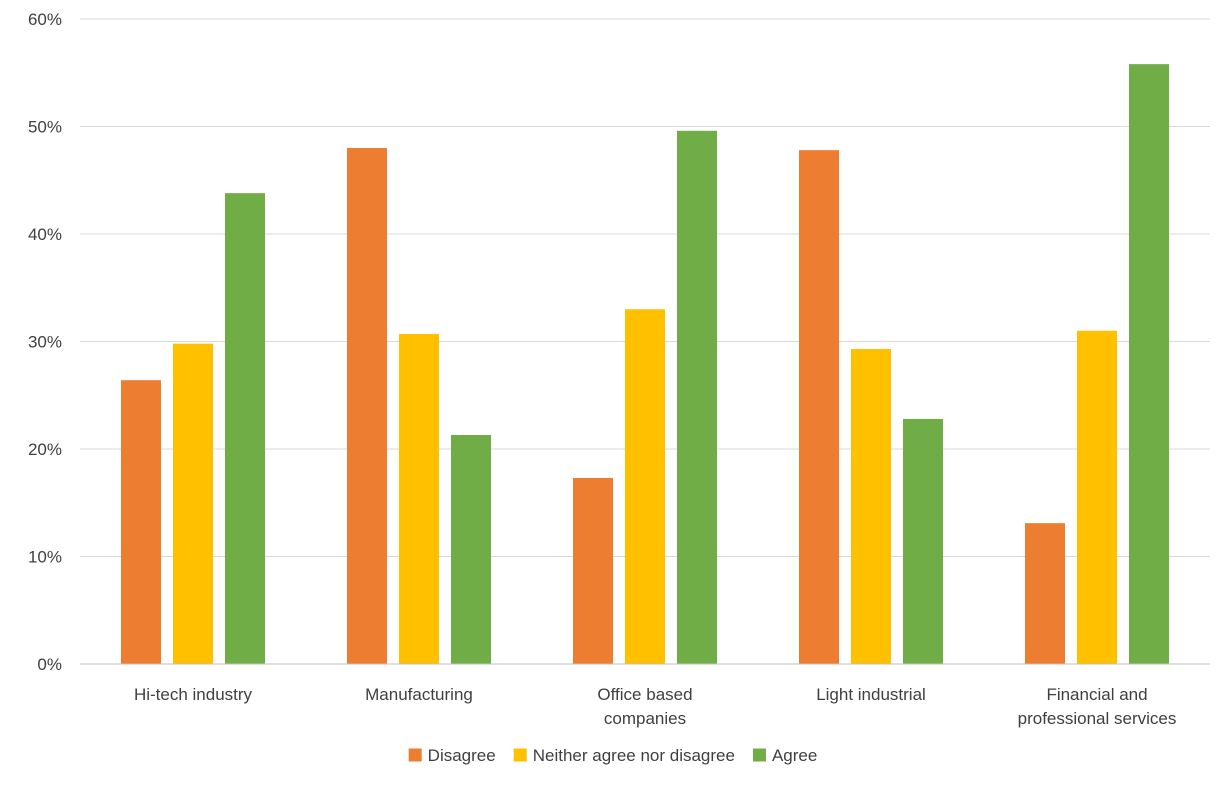 The image size is (1226, 793). What do you see at coordinates (45, 449) in the screenshot?
I see `y-tick-label: 20%` at bounding box center [45, 449].